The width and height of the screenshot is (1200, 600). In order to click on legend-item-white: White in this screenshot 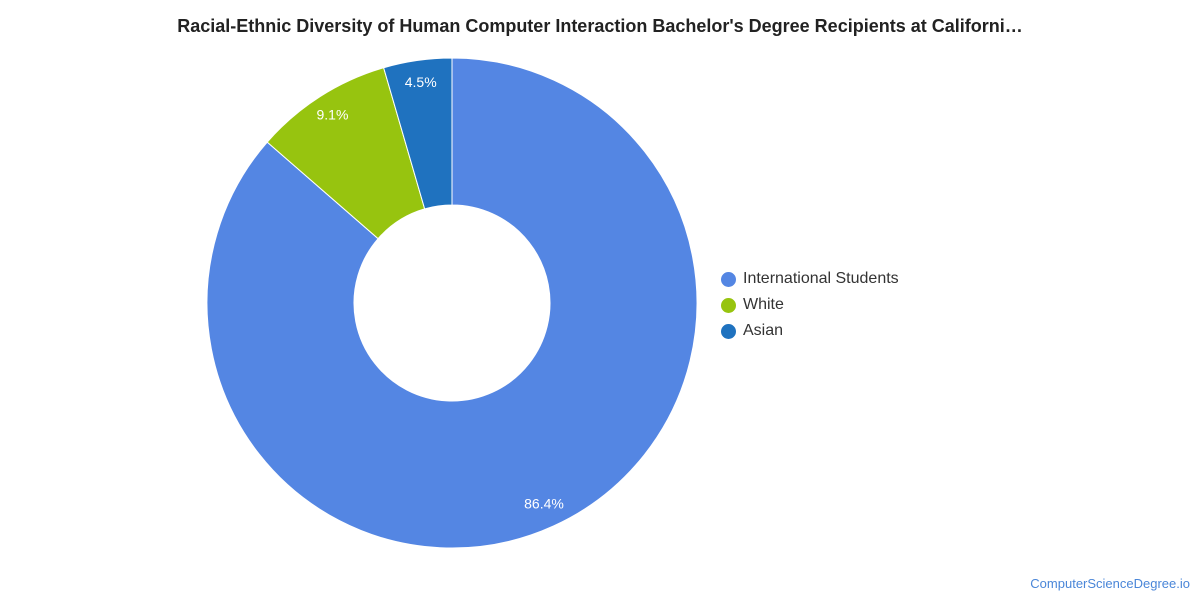, I will do `click(810, 305)`.